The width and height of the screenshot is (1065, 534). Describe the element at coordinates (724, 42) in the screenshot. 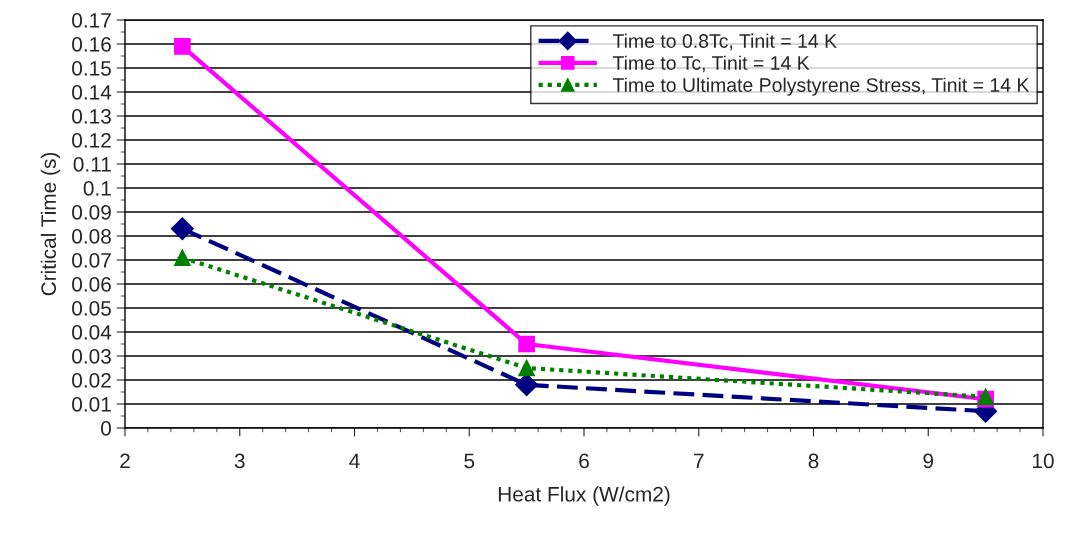

I see `legend-label: Time to 0.8Tc, Tinit = 14 K` at that location.